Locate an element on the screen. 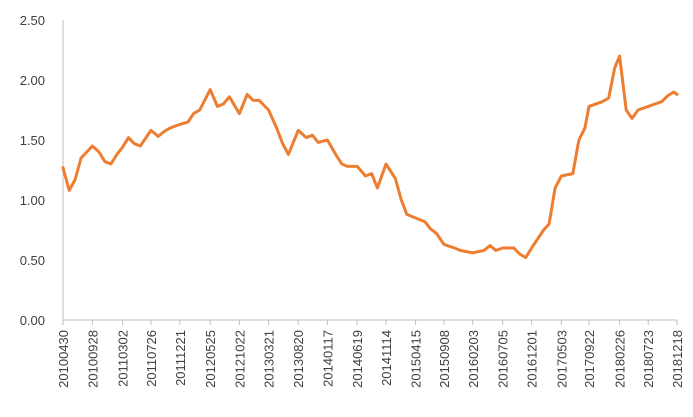 This screenshot has width=693, height=417. x-tick-label: 20170922 is located at coordinates (589, 359).